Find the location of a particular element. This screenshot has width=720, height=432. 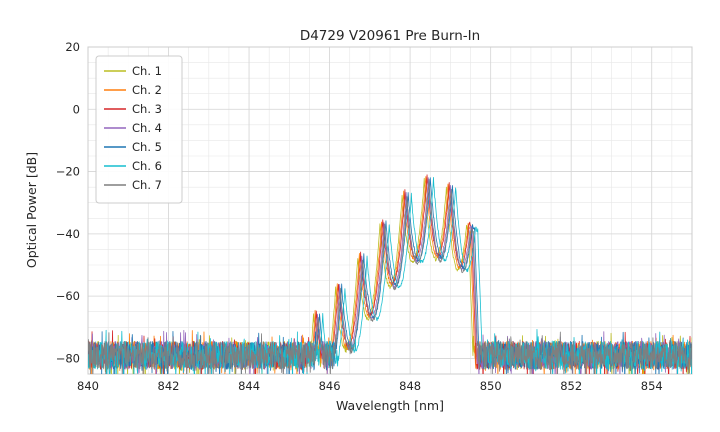

x-tick-label: 842 is located at coordinates (169, 386).